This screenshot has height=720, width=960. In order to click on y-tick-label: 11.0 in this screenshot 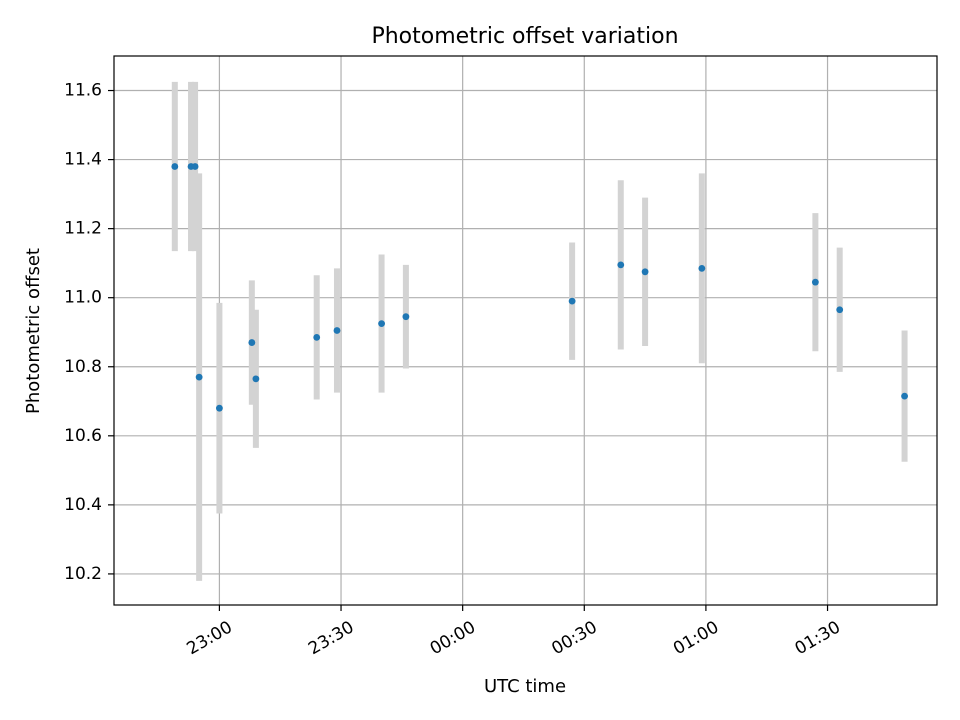, I will do `click(83, 298)`.